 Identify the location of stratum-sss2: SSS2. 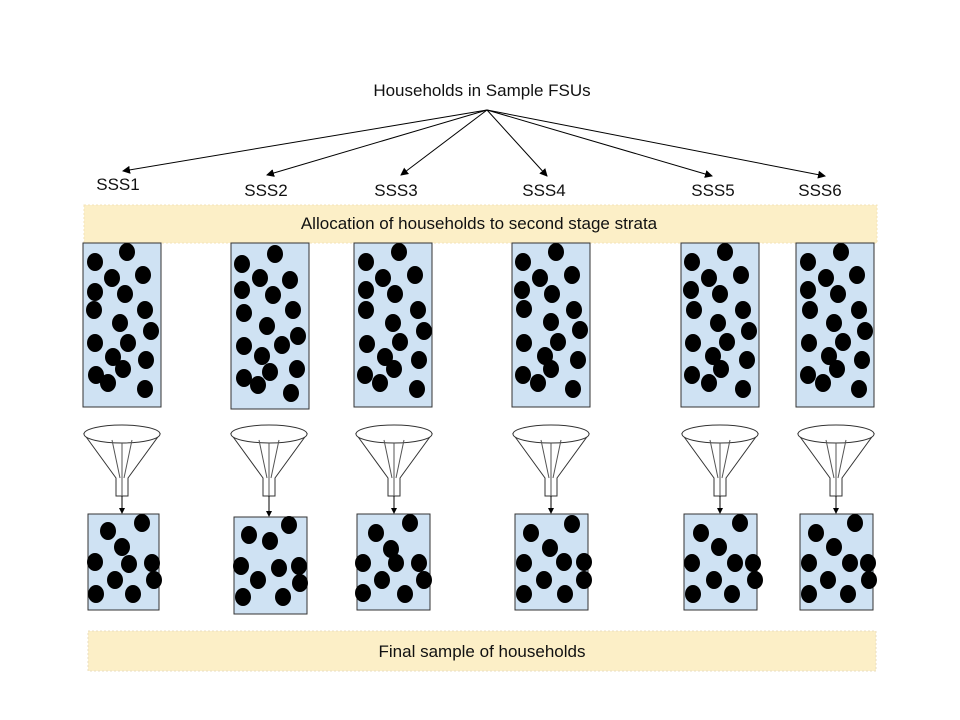
(270, 398).